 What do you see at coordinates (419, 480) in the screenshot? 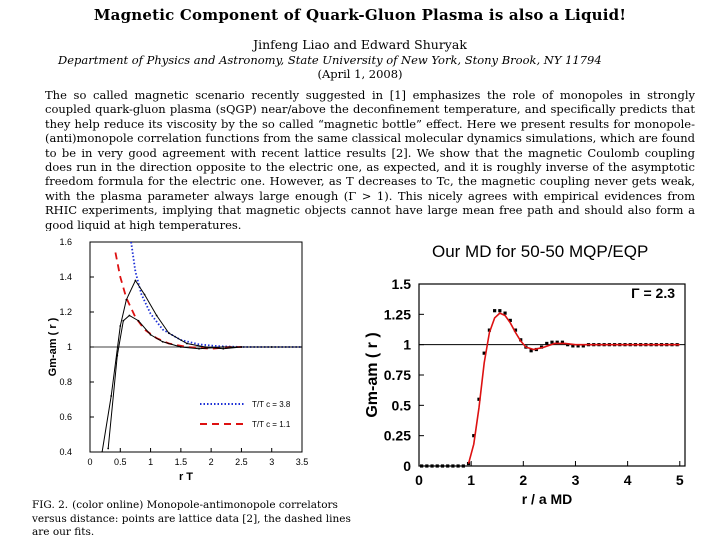
I see `right-x-tick-label: 0` at bounding box center [419, 480].